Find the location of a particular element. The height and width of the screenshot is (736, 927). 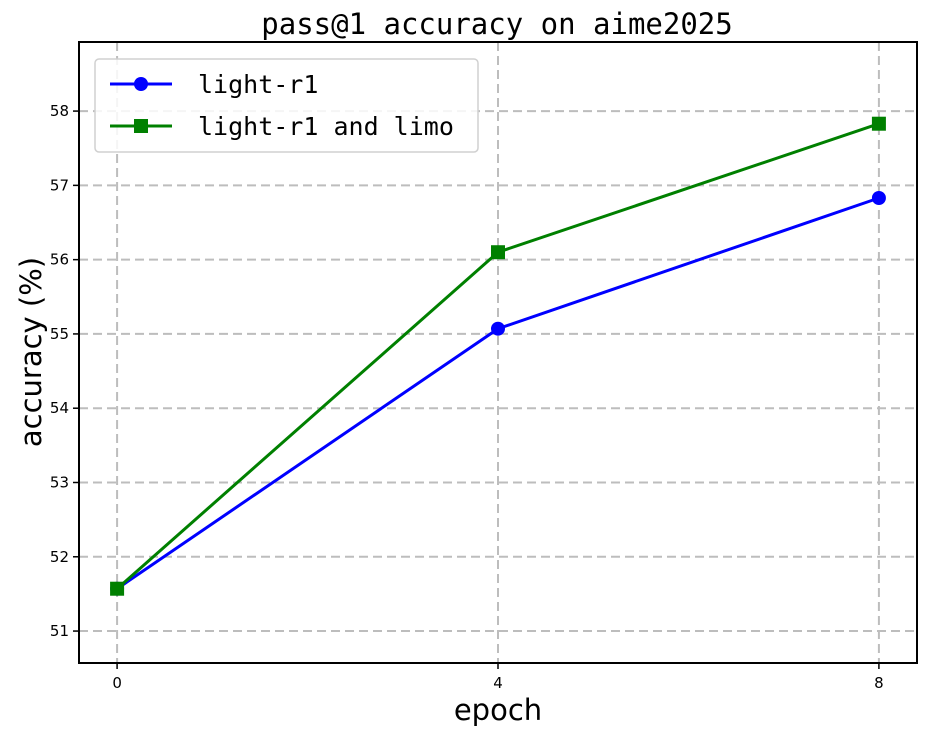

y-tick-label: 55 is located at coordinates (59, 334).